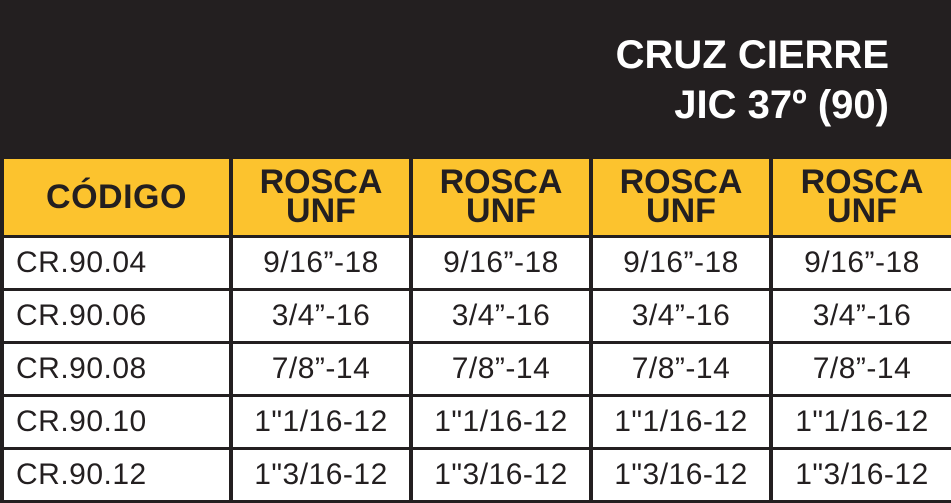 This screenshot has height=503, width=951. What do you see at coordinates (781, 105) in the screenshot?
I see `product-title-line-2: JIC 37º (90)` at bounding box center [781, 105].